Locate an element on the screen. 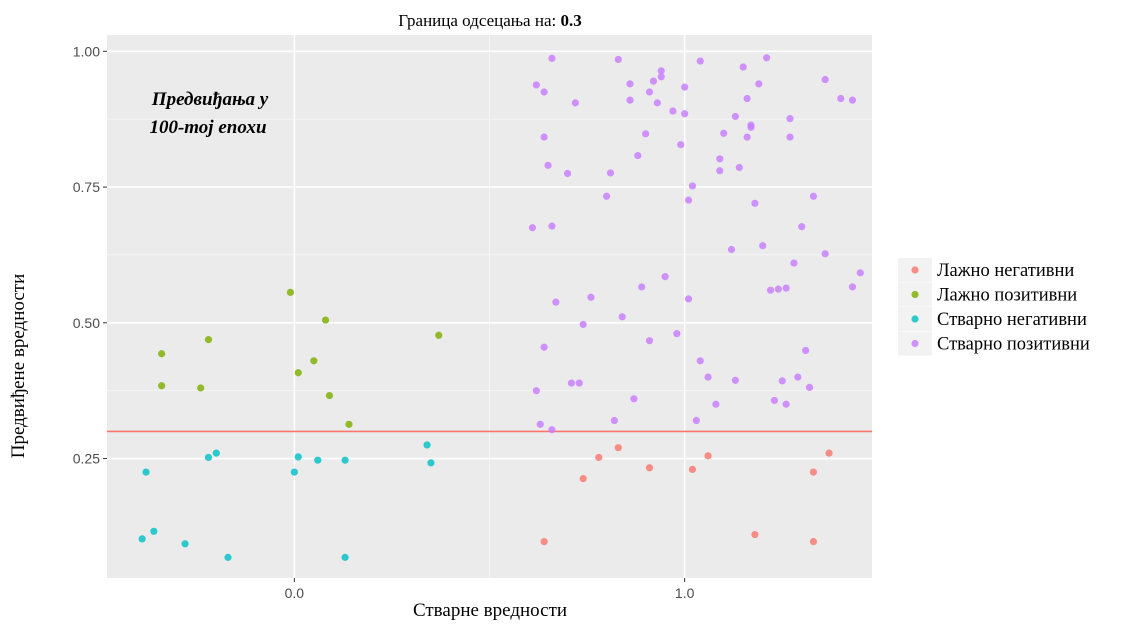 The image size is (1140, 626). x-axis-ticks: 0.0 1.0 is located at coordinates (490, 589).